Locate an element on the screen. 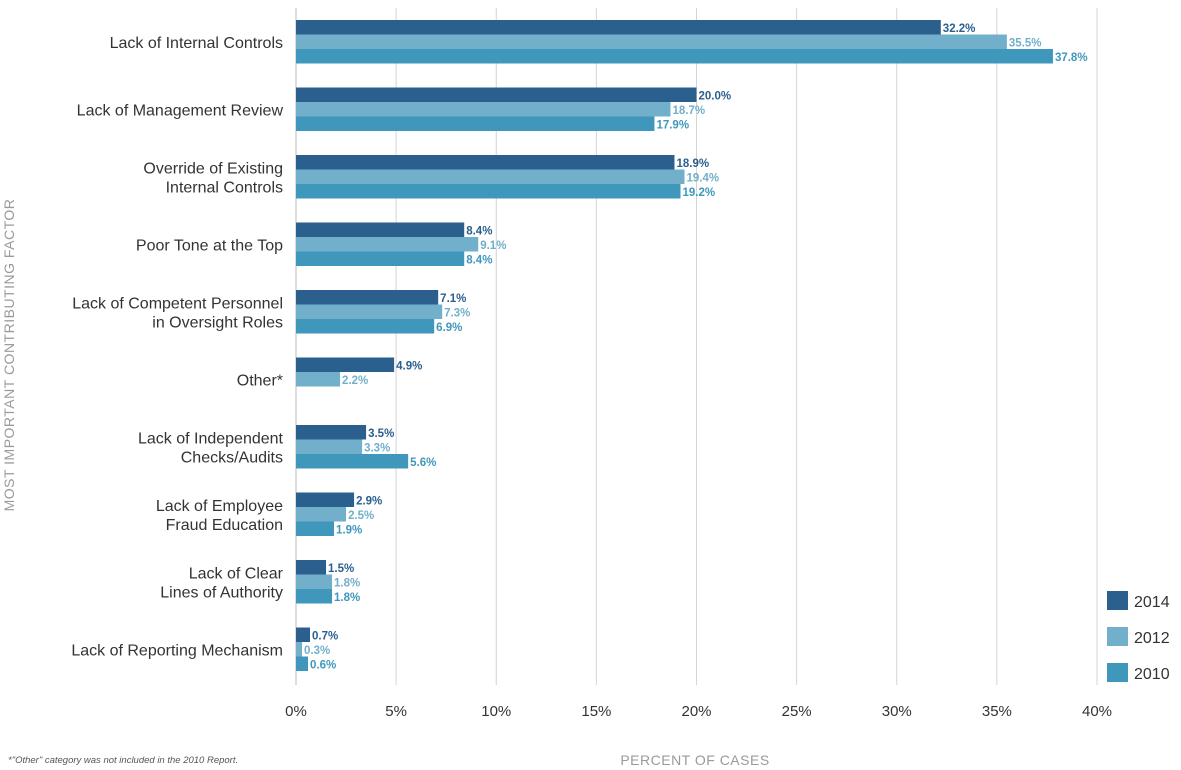 The image size is (1181, 770). x-tick-label: 35% is located at coordinates (997, 711).